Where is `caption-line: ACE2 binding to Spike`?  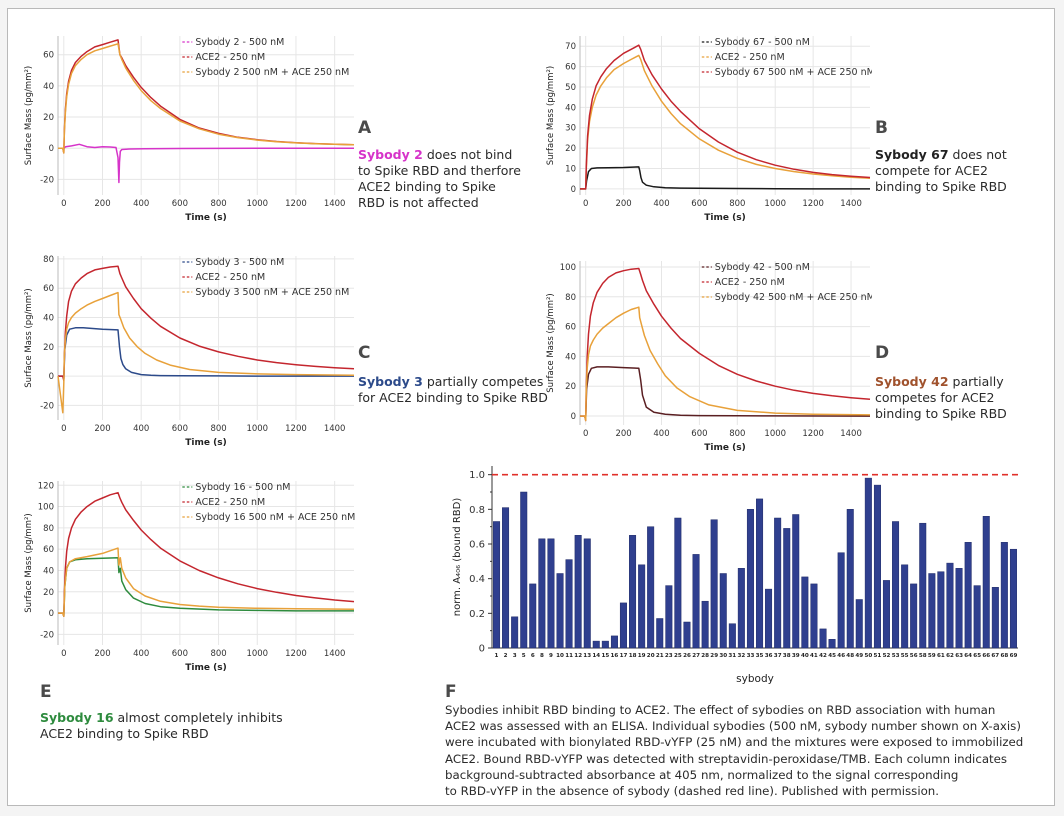 caption-line: ACE2 binding to Spike is located at coordinates (427, 186).